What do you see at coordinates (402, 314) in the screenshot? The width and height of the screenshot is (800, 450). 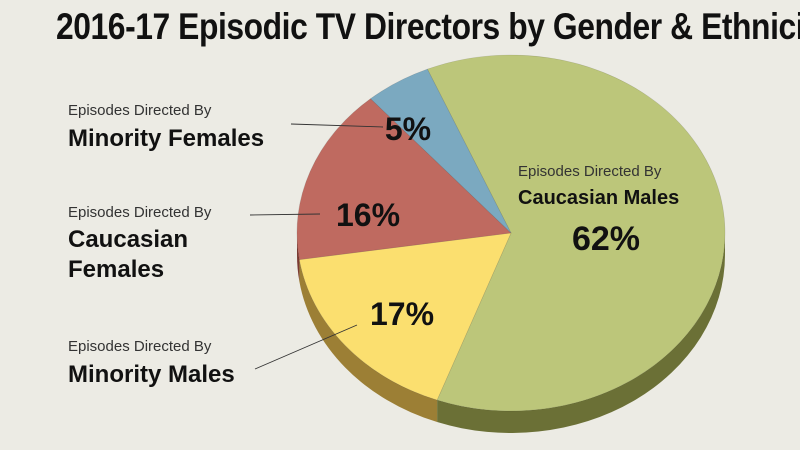 I see `pie-pct-label-1: 17%` at bounding box center [402, 314].